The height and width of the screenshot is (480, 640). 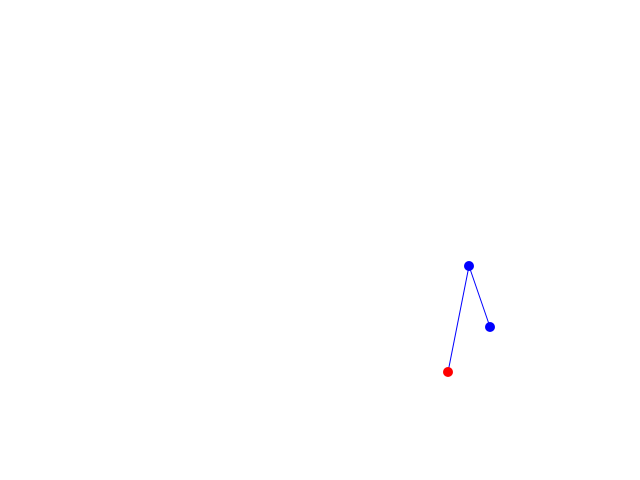 I want to click on elbow-joint, so click(x=469, y=266).